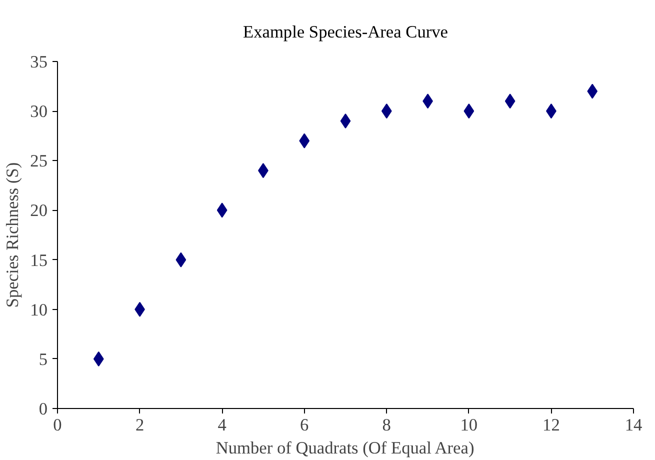  What do you see at coordinates (39, 260) in the screenshot?
I see `y-tick-label: 15` at bounding box center [39, 260].